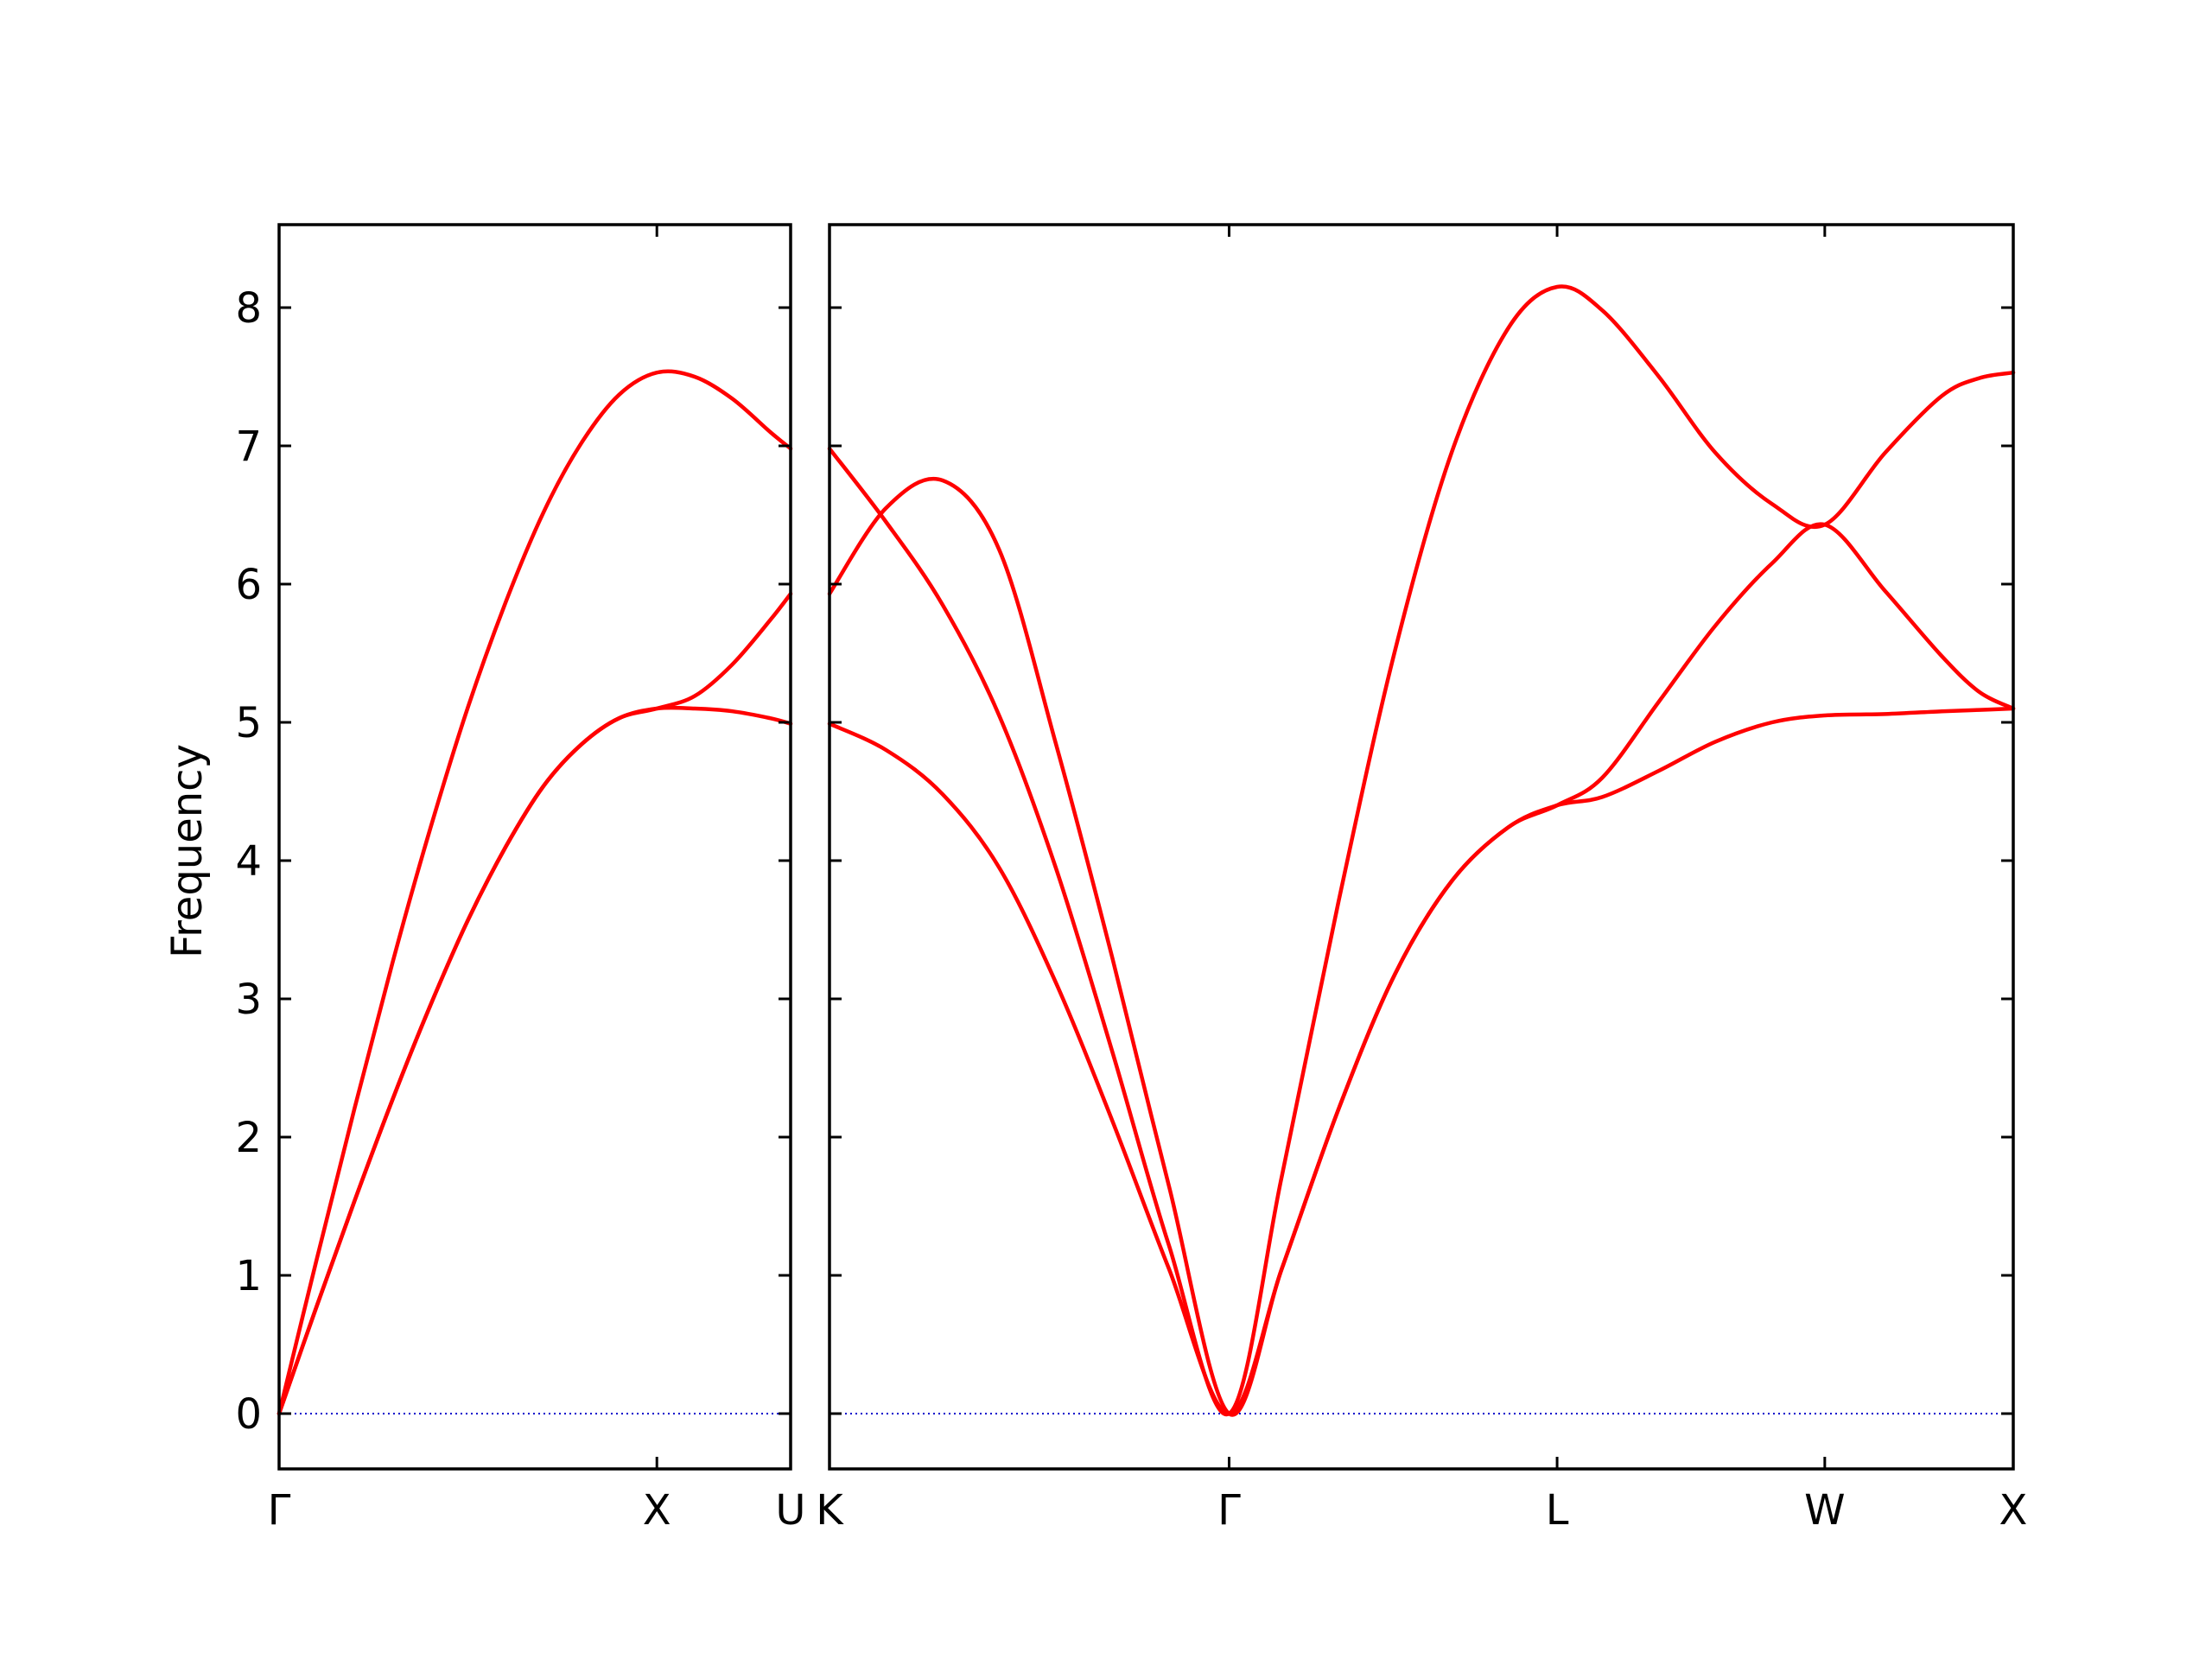 The height and width of the screenshot is (1659, 2212). What do you see at coordinates (830, 1510) in the screenshot?
I see `x-tick-label: K` at bounding box center [830, 1510].